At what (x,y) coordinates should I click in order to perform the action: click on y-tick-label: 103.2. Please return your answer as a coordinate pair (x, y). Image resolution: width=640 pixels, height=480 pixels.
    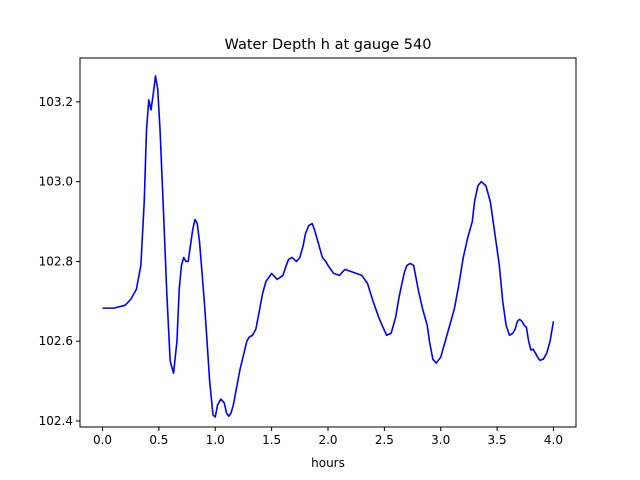
    Looking at the image, I should click on (56, 102).